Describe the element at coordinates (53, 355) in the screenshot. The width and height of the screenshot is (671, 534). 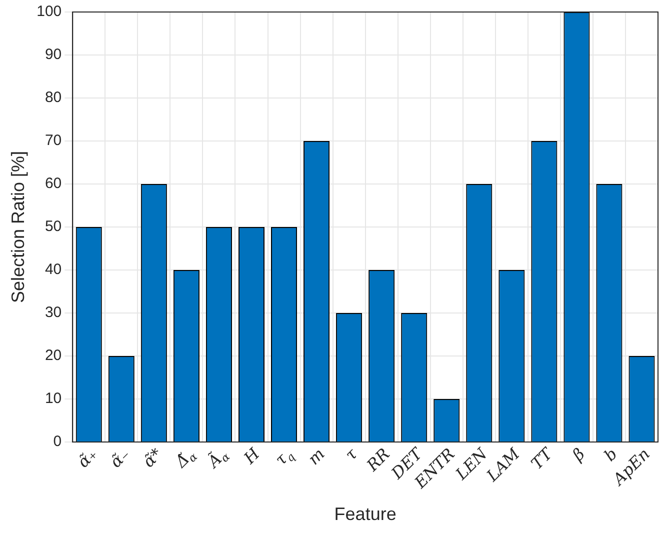
I see `y-tick-label: 20` at that location.